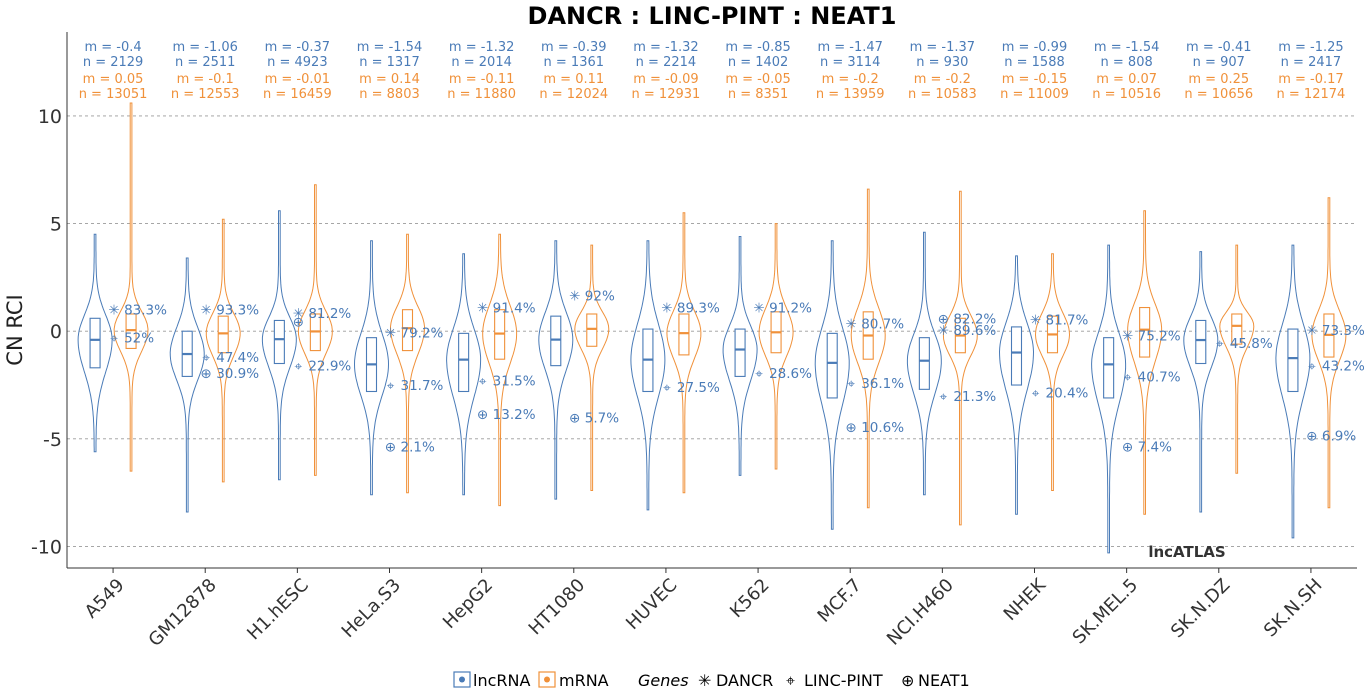 This screenshot has height=700, width=1364. I want to click on violin-lncrna-a549, so click(95, 343).